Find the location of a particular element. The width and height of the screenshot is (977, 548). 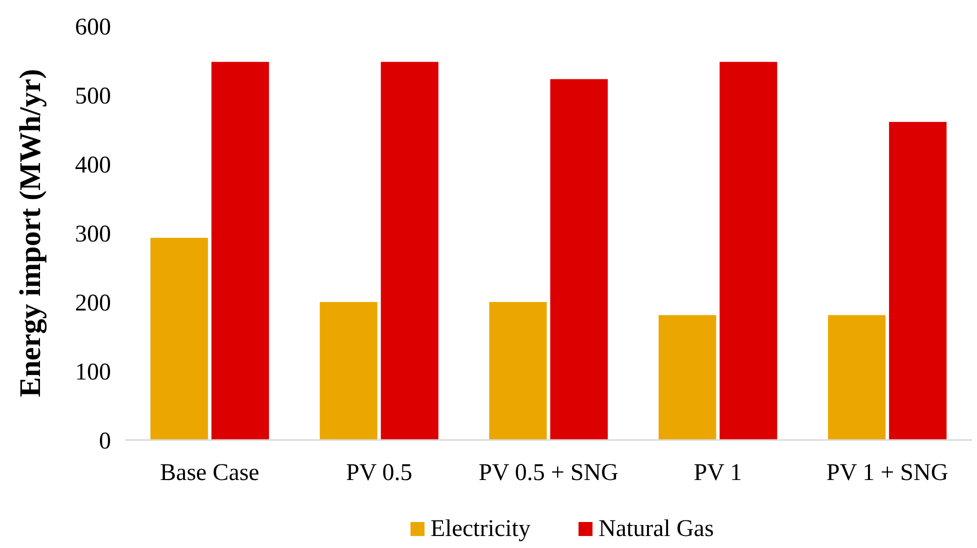

x-tick-label: PV 1 + SNG is located at coordinates (887, 473).